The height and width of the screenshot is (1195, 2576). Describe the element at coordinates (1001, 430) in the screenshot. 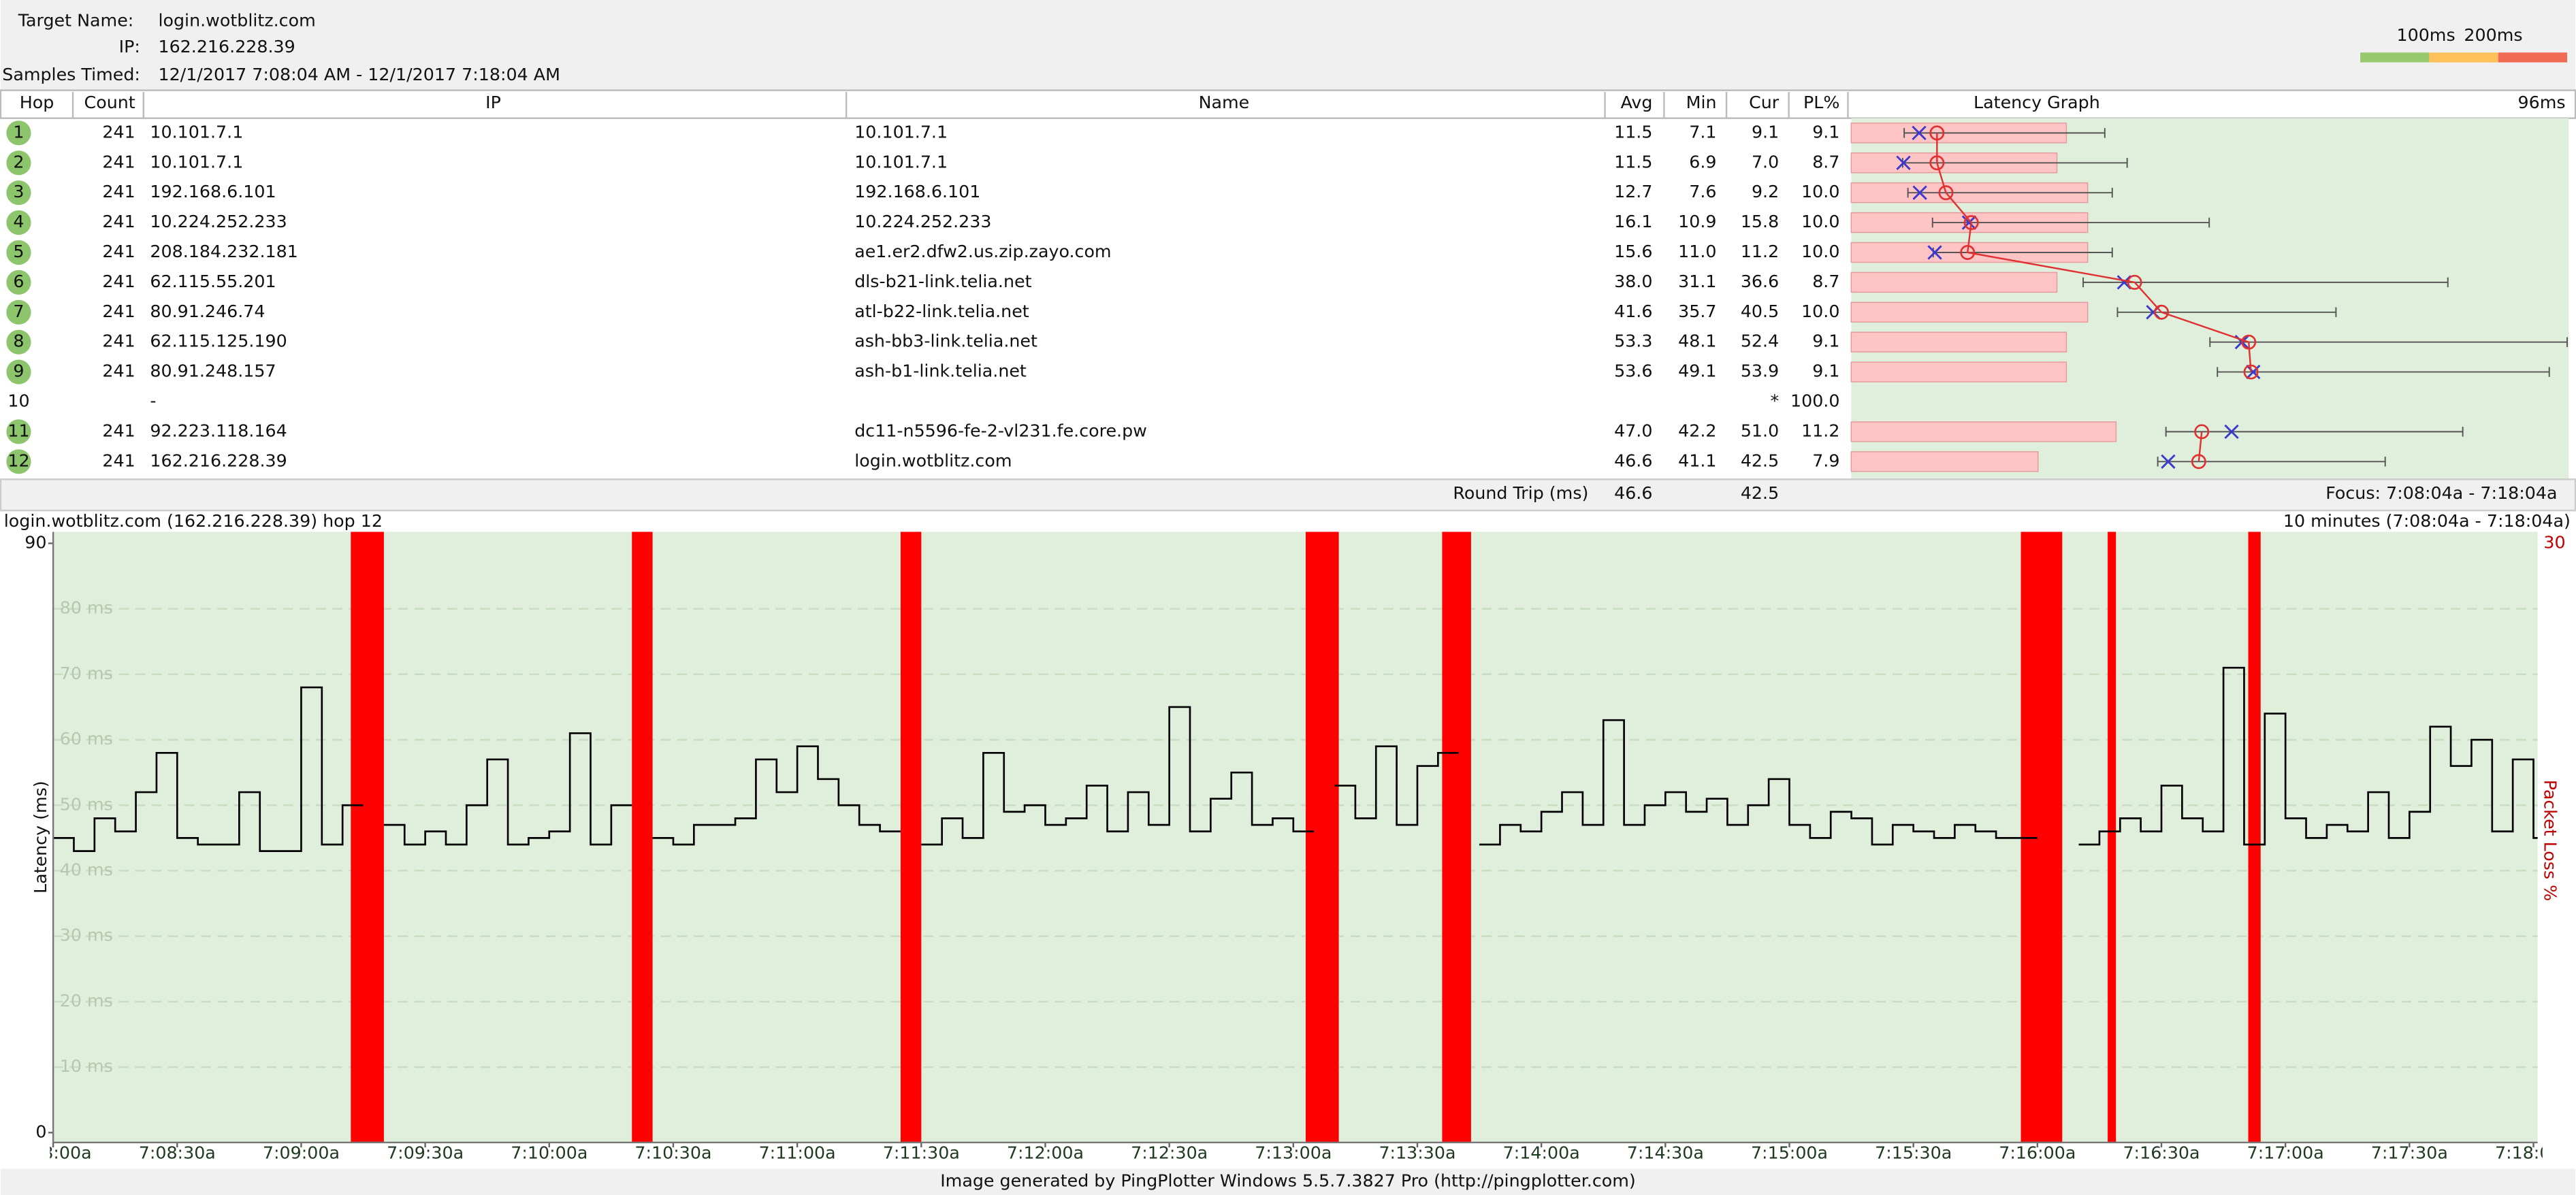

I see `cell-name: dc11-n5596-fe-2-vl231.fe.core.pw` at that location.